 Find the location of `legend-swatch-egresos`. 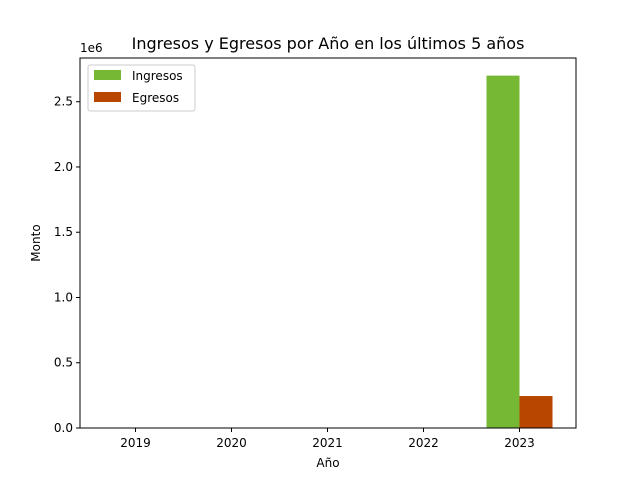

legend-swatch-egresos is located at coordinates (107, 97).